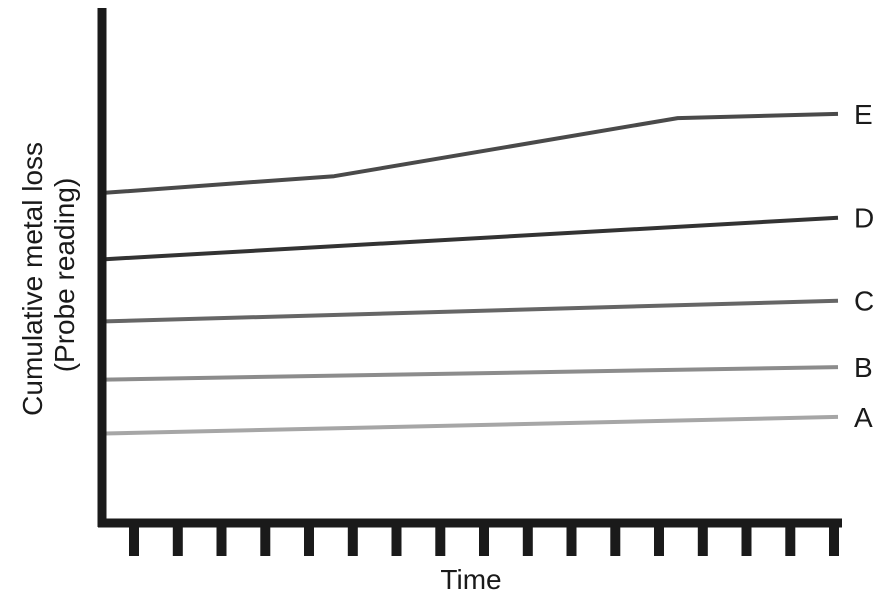 The width and height of the screenshot is (886, 594). I want to click on x-axis-title: Time, so click(470, 579).